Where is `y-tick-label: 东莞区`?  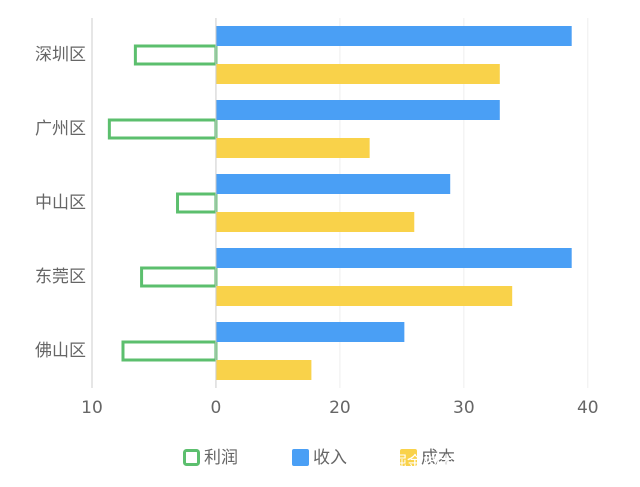
y-tick-label: 东莞区 is located at coordinates (60, 277).